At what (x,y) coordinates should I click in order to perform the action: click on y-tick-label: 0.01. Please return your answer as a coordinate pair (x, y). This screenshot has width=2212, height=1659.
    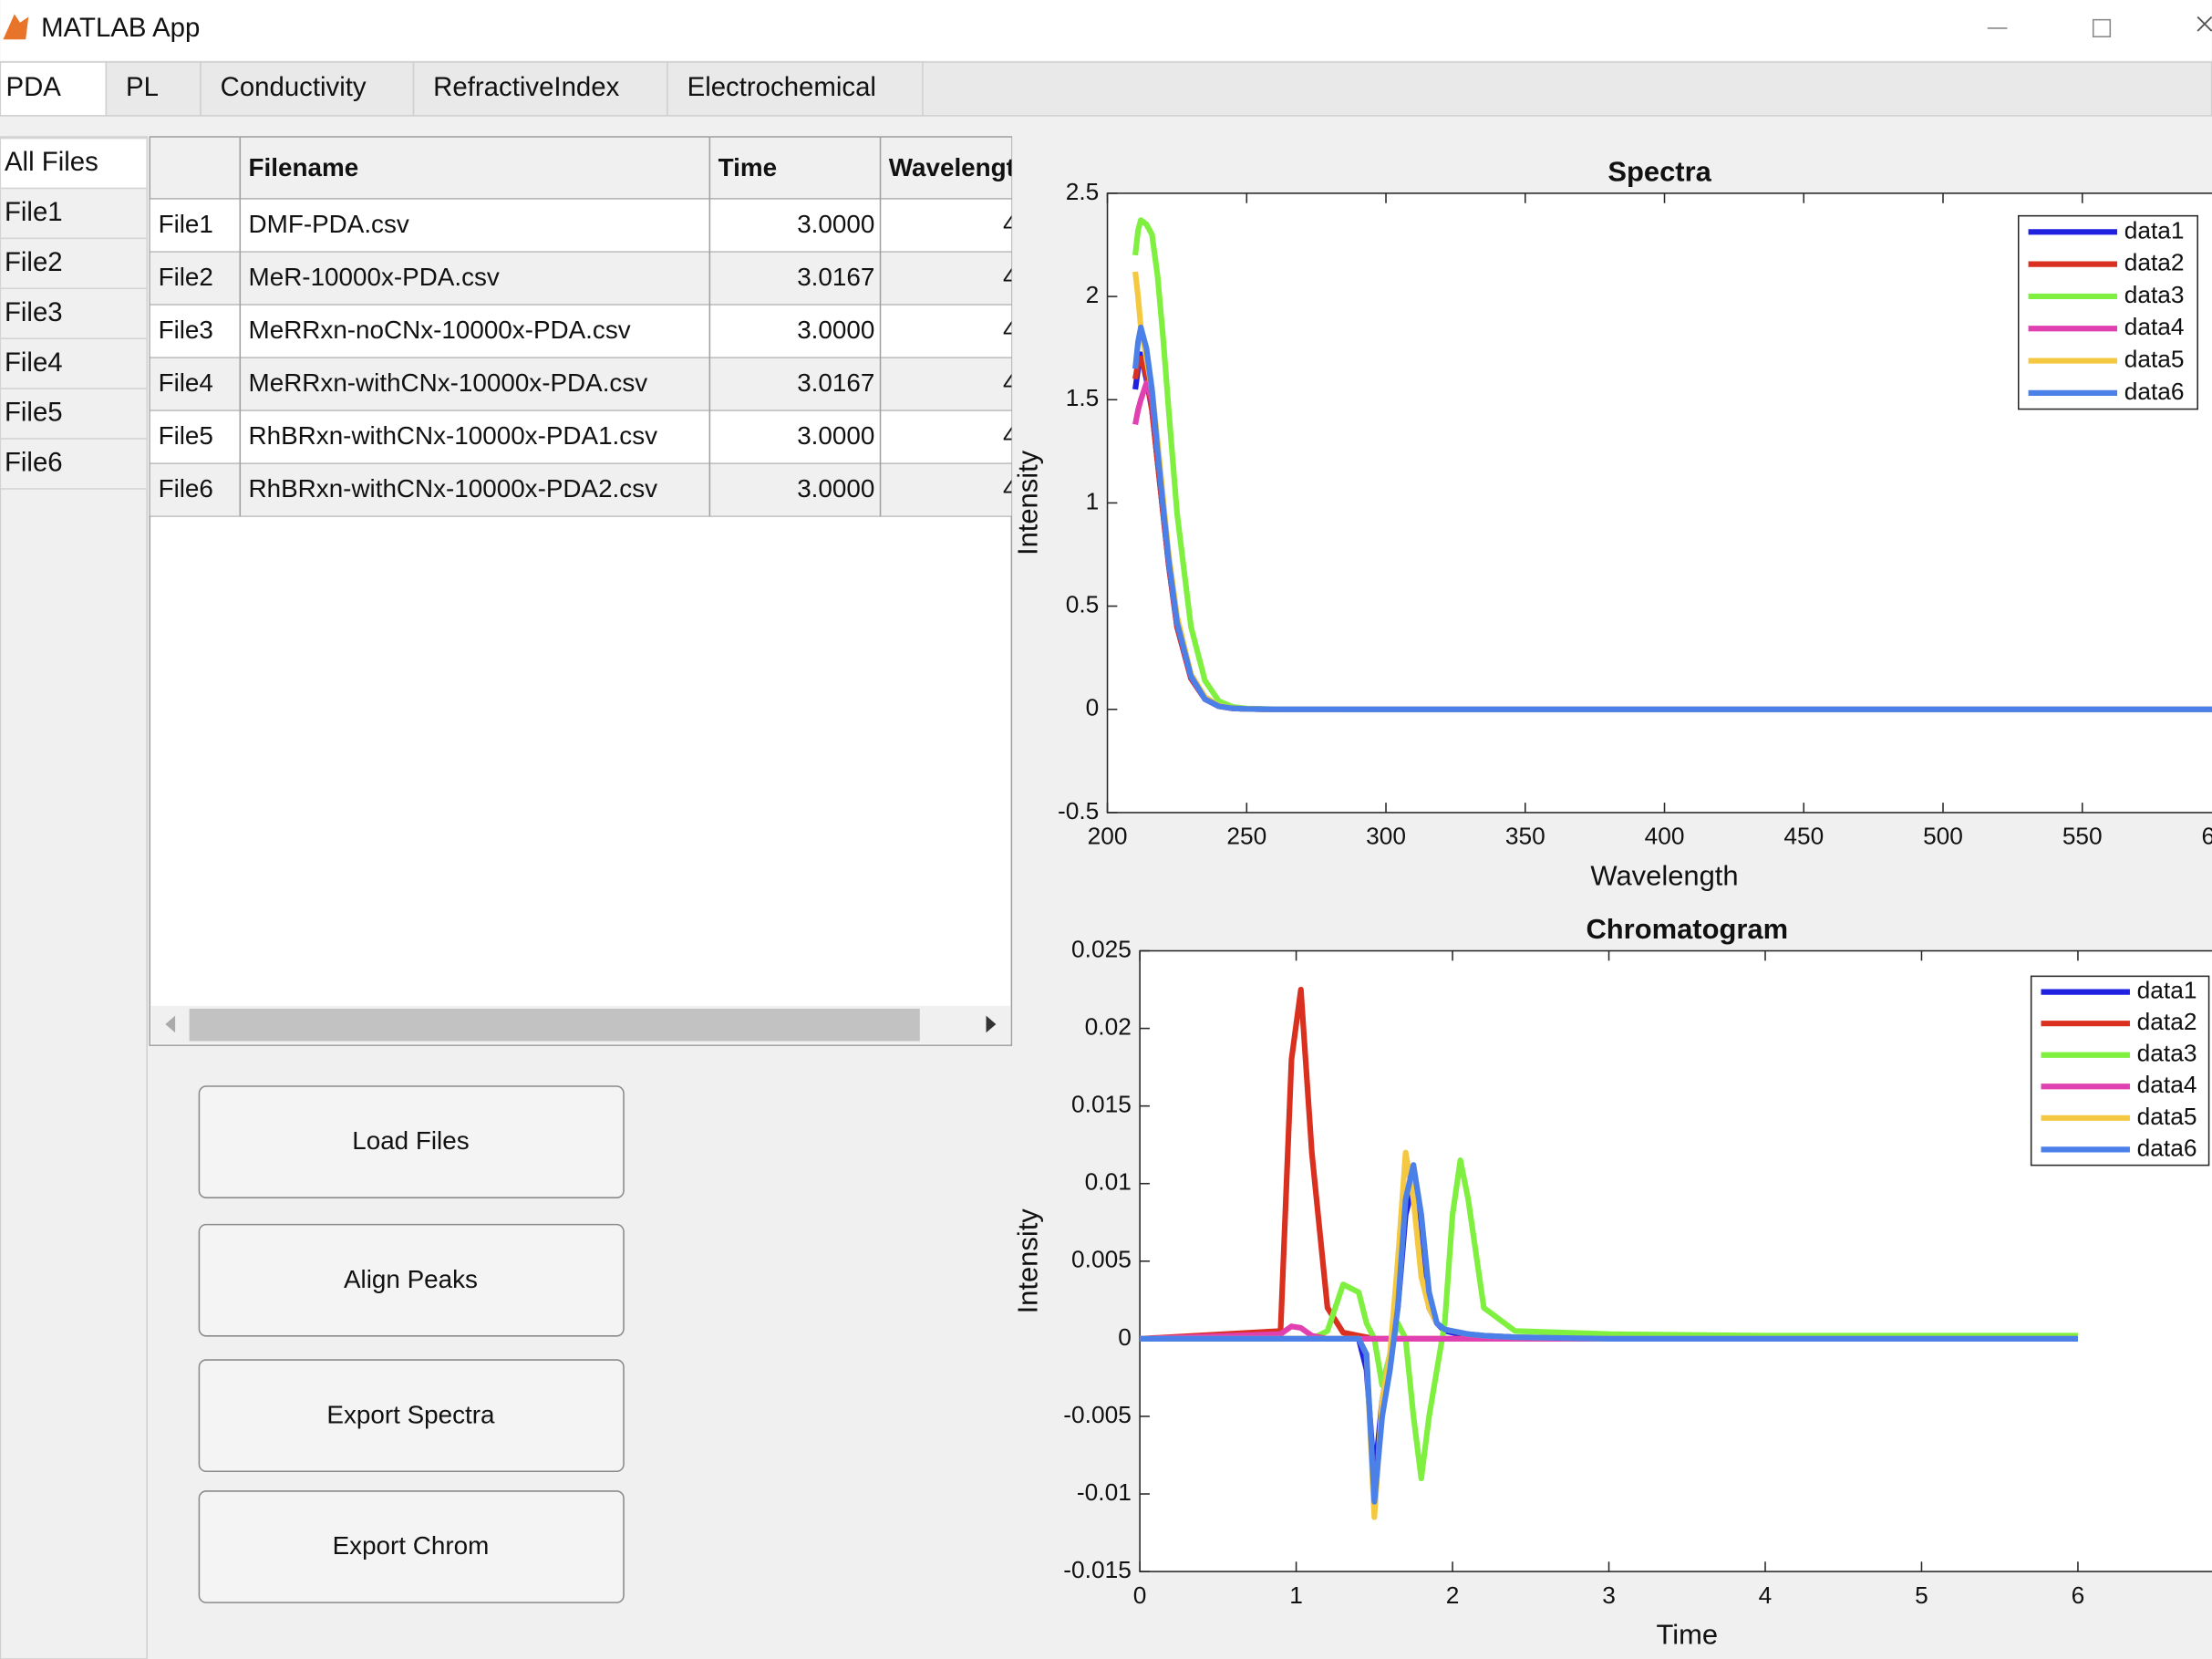
    Looking at the image, I should click on (1108, 1182).